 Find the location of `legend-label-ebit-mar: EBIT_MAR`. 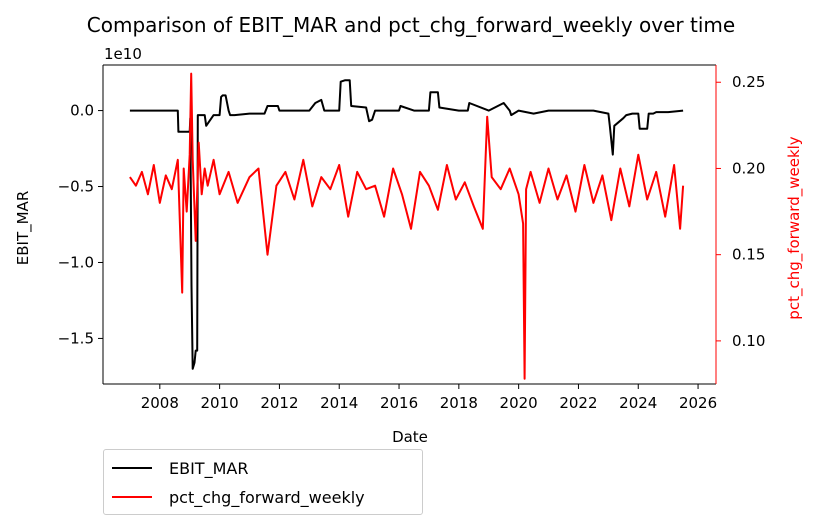

legend-label-ebit-mar: EBIT_MAR is located at coordinates (209, 468).